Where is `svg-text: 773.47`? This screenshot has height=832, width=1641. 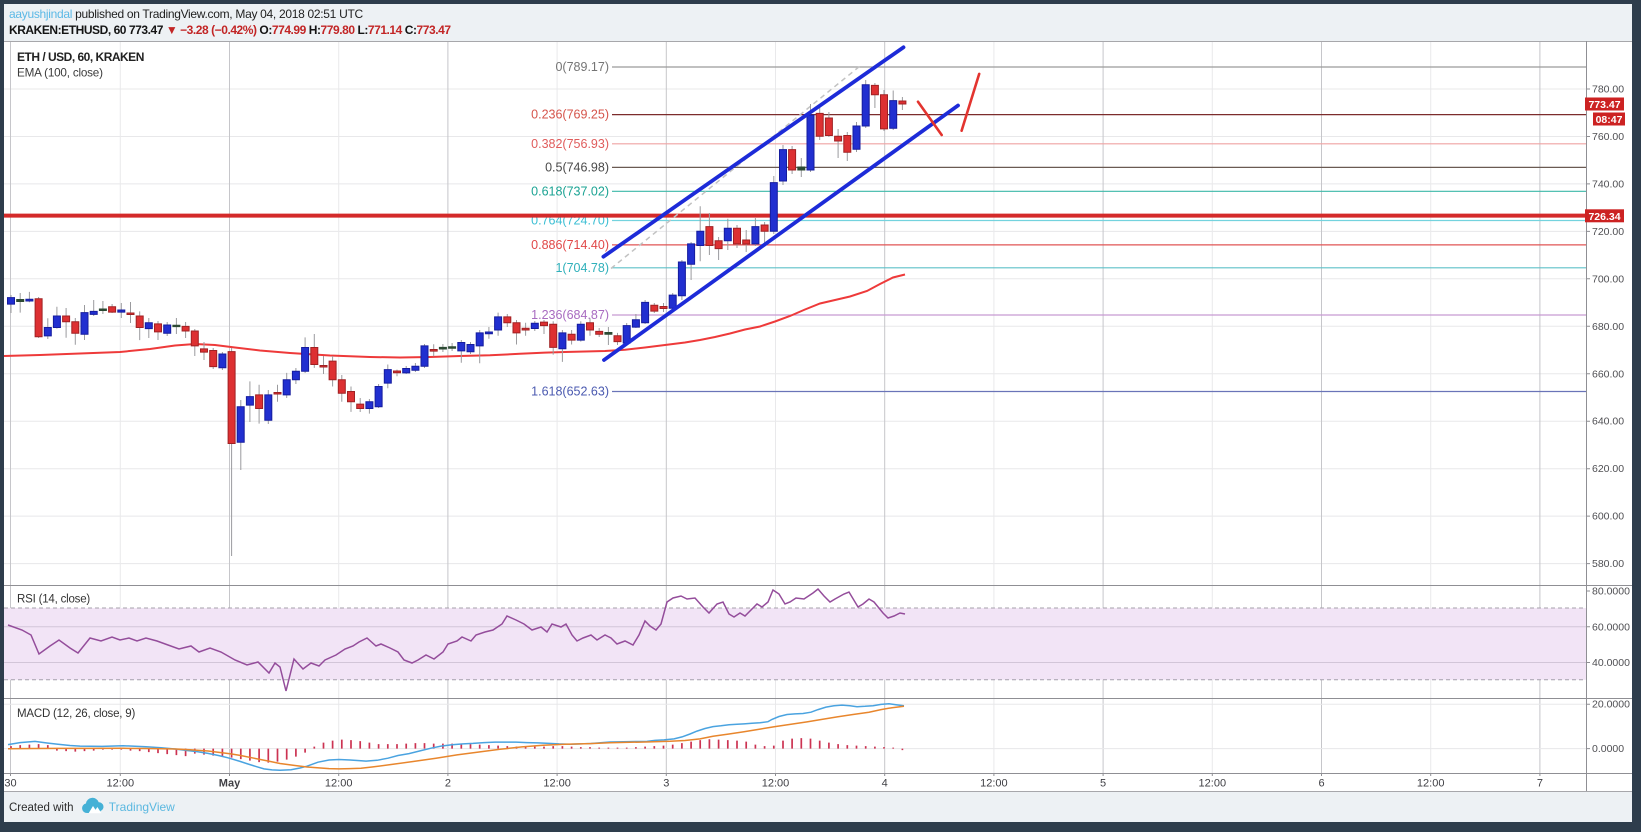
svg-text: 773.47 is located at coordinates (1604, 105).